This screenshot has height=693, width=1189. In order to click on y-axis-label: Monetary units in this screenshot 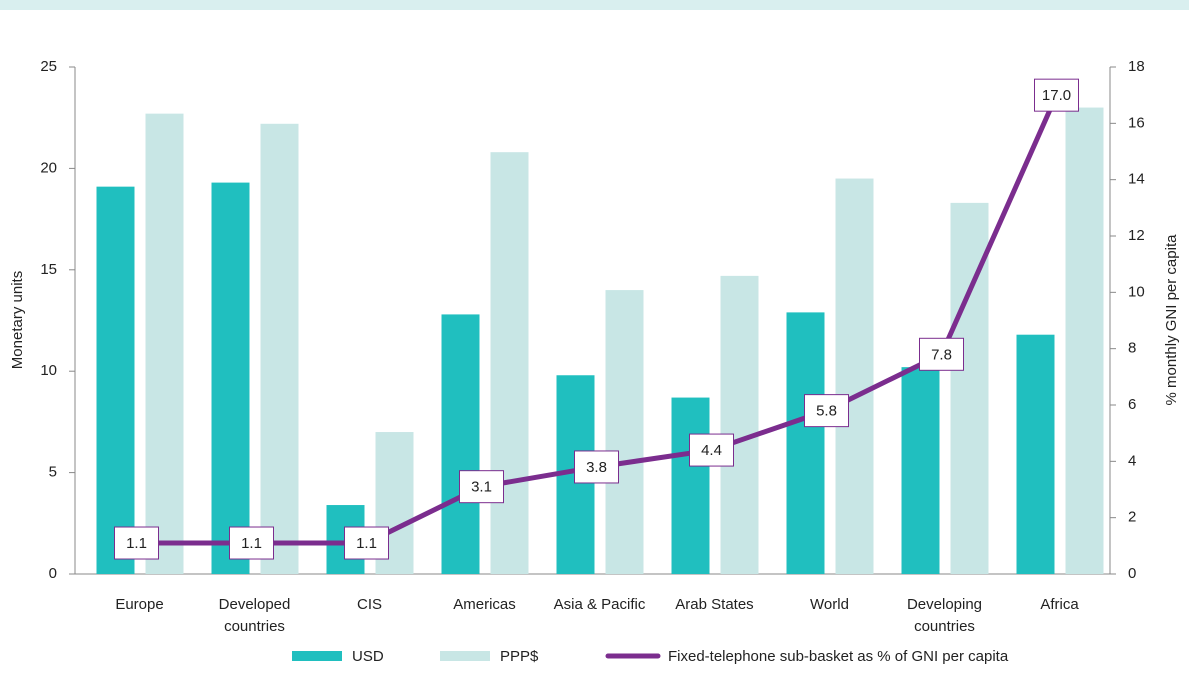, I will do `click(17, 320)`.